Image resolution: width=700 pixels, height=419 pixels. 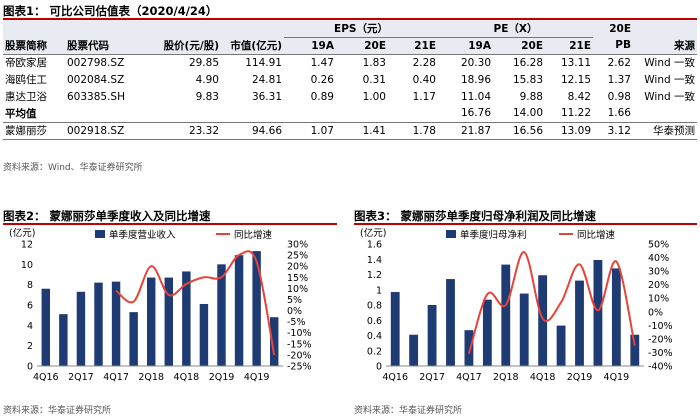 I want to click on cell-pe20: 16.28, so click(x=527, y=62).